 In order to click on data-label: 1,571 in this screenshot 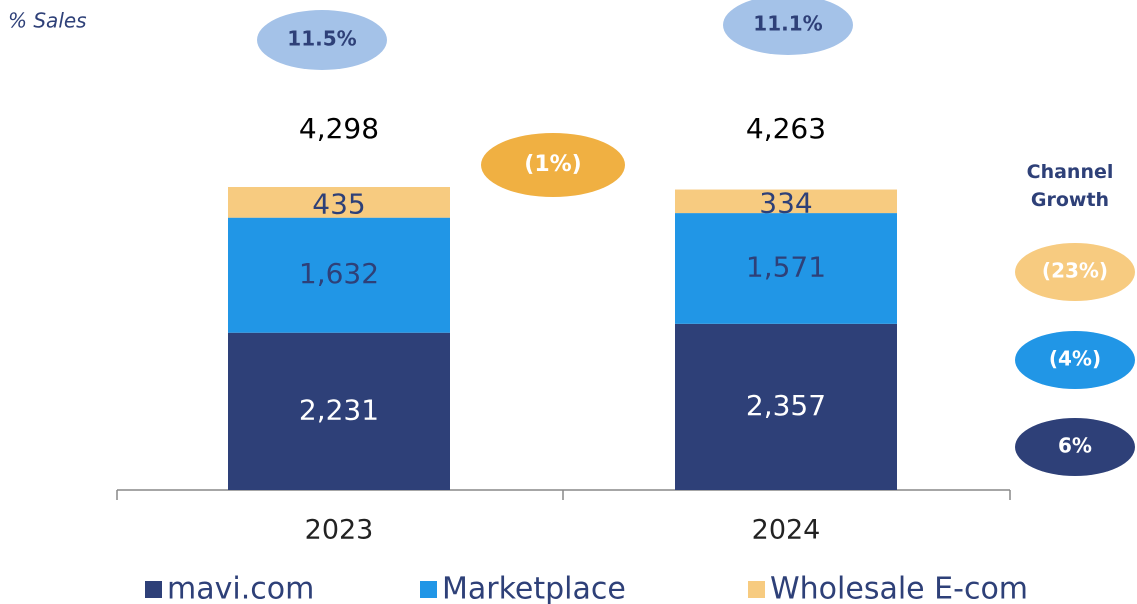, I will do `click(786, 266)`.